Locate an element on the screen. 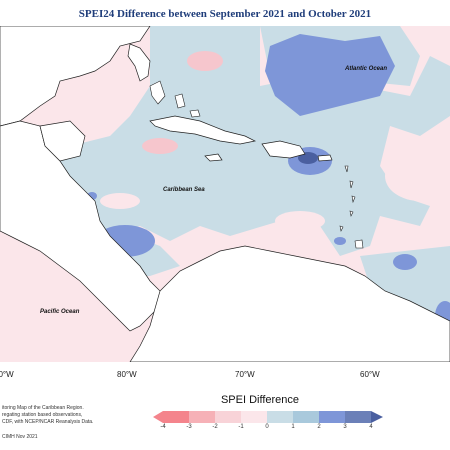  legend-title: SPEI Difference is located at coordinates (260, 400).